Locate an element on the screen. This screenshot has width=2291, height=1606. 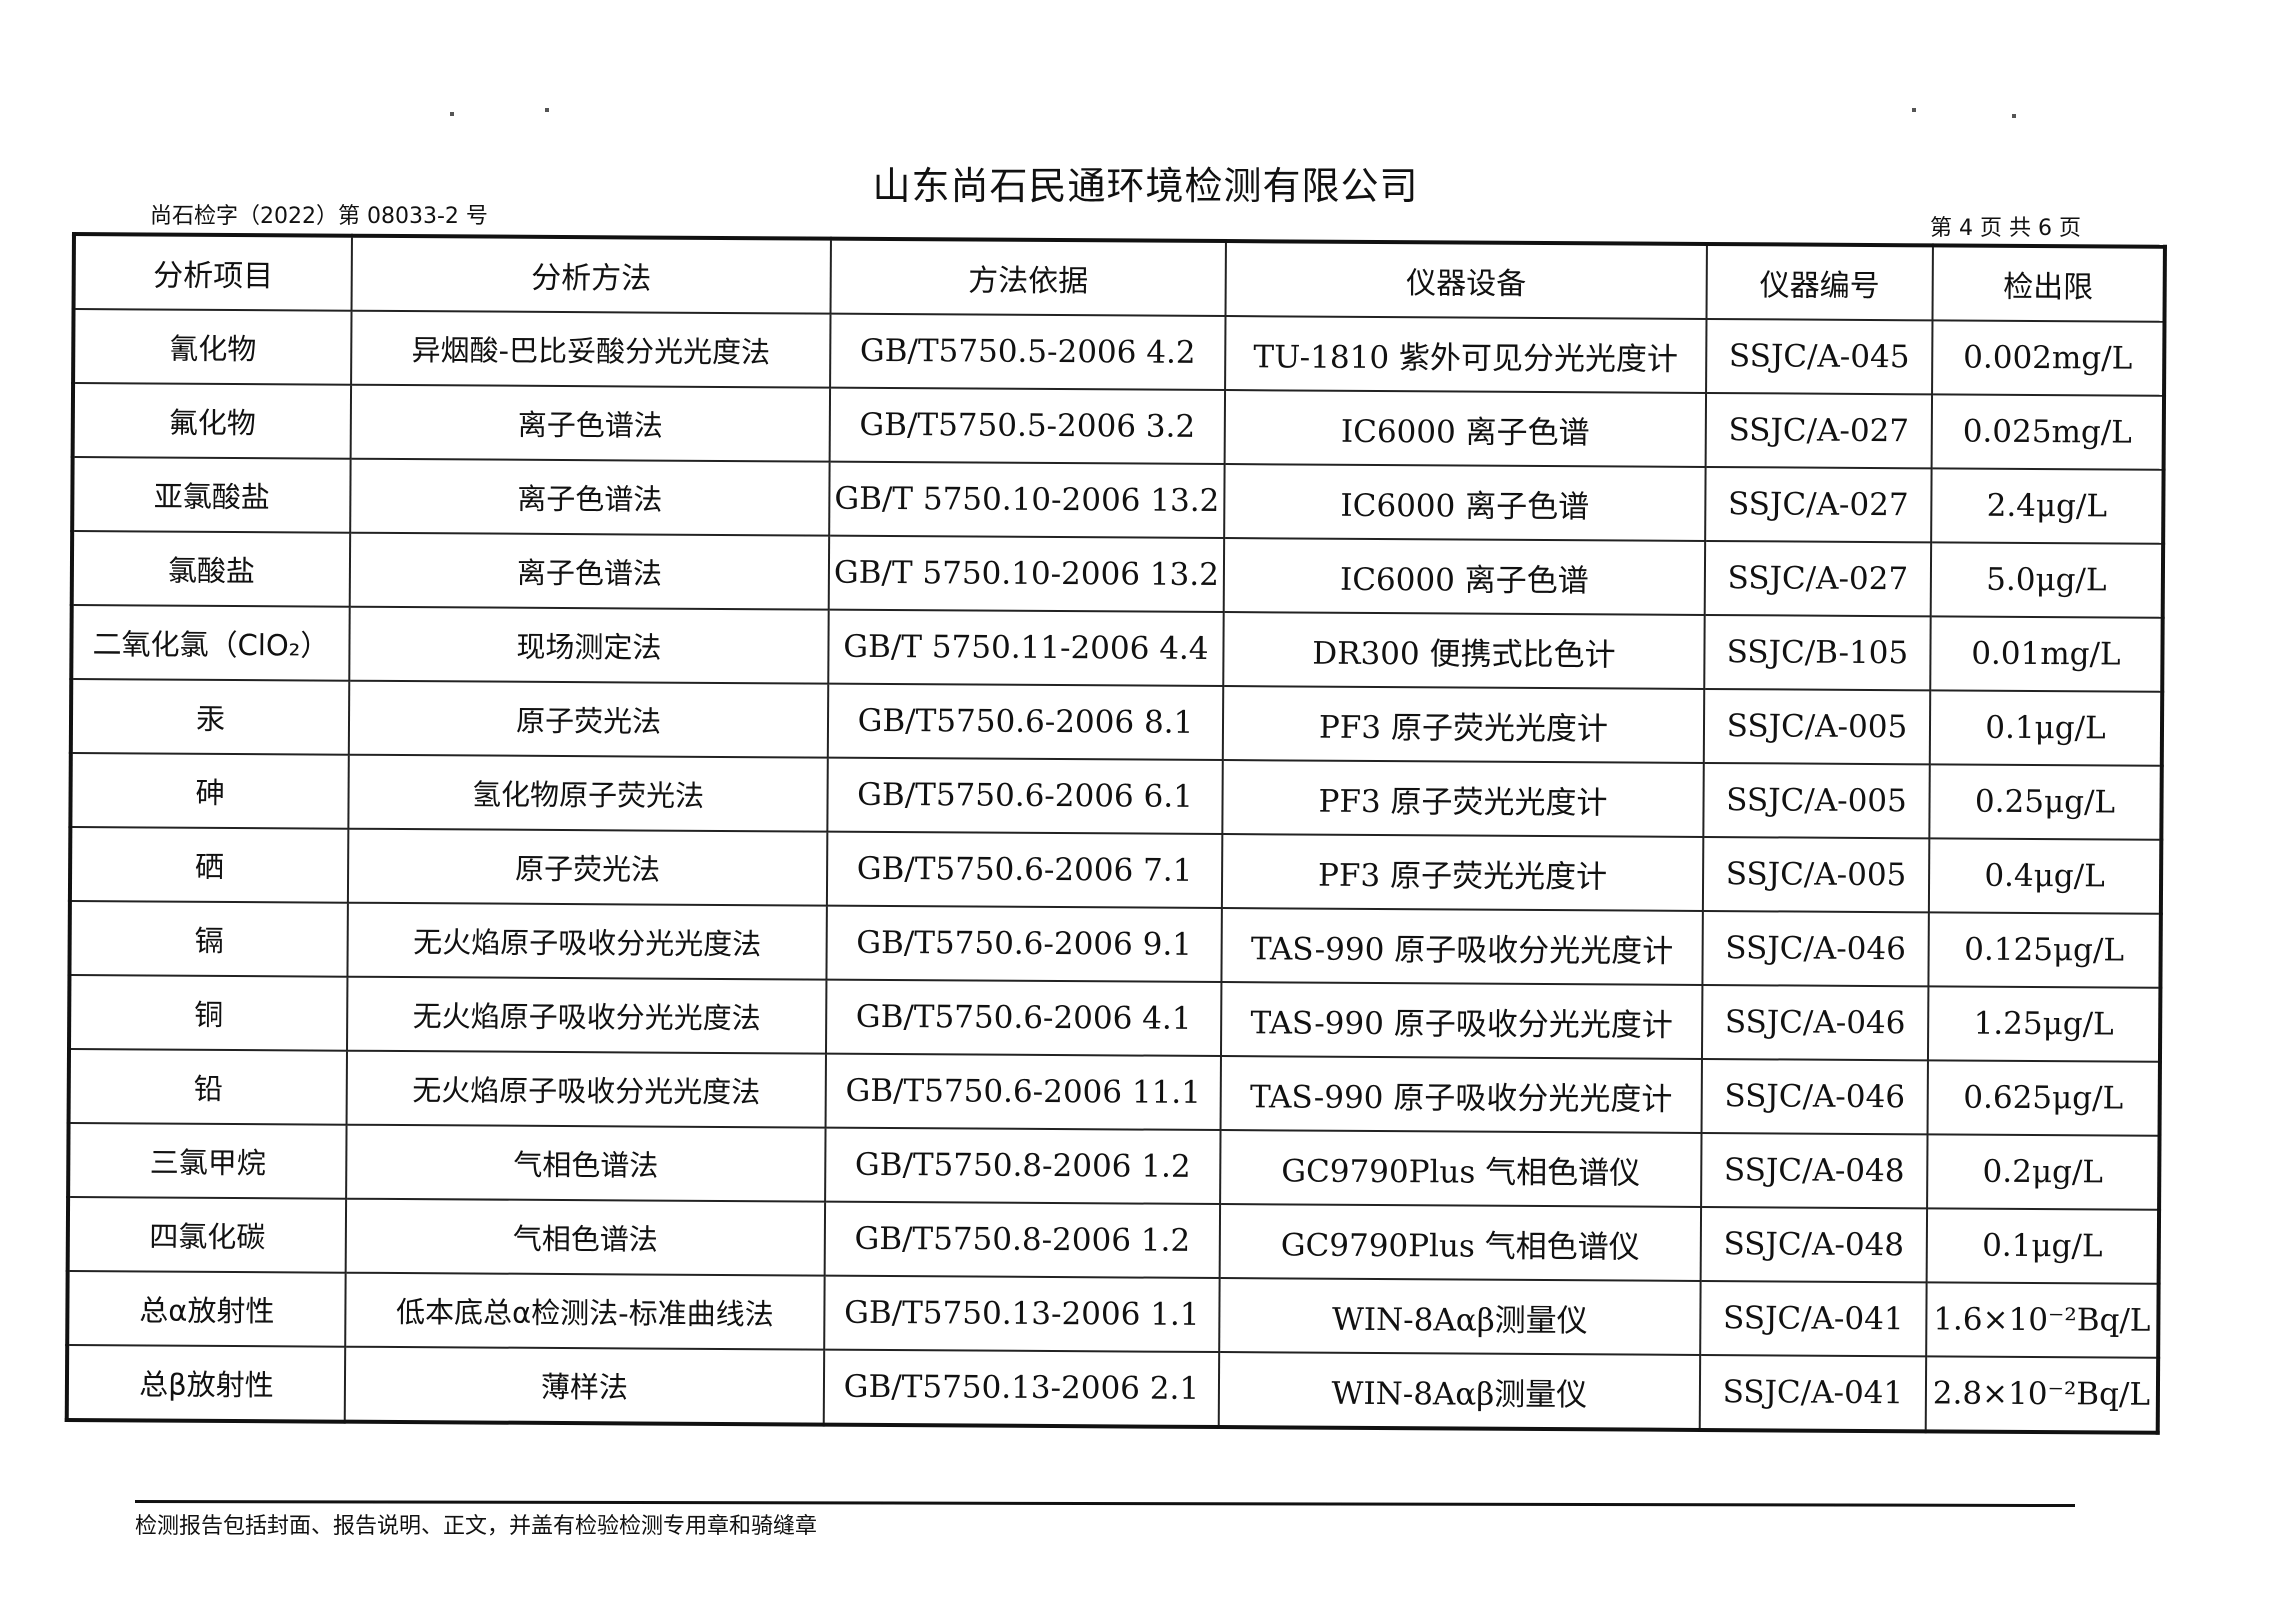
method-basis-cell: GB/T5750.5-2006 4.2 is located at coordinates (1028, 352).